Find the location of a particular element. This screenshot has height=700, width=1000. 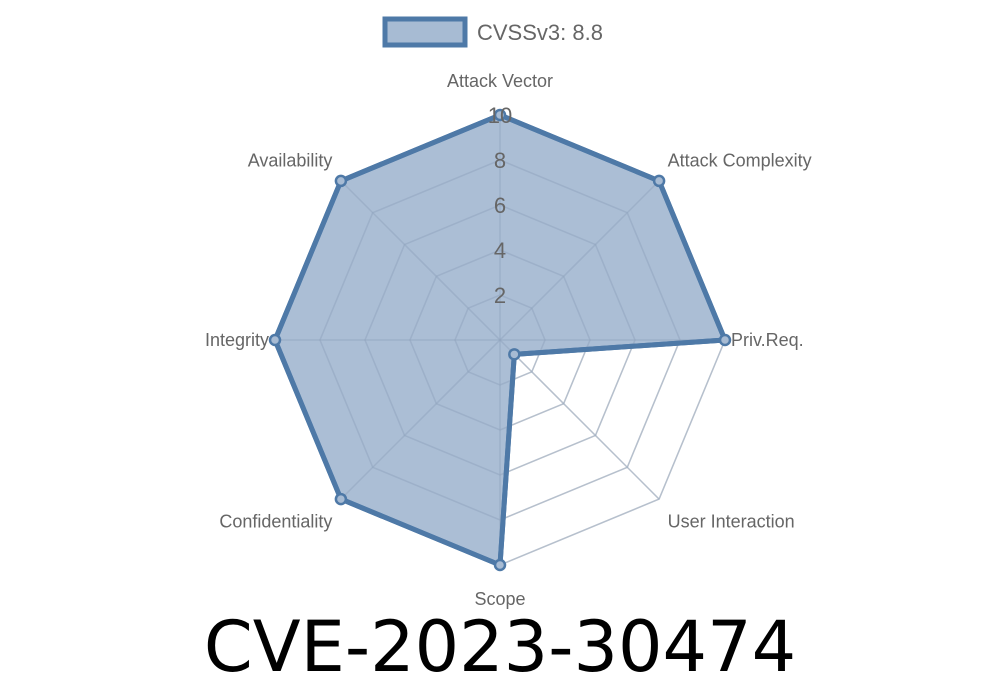

legend-label: CVSSv3: 8.8 is located at coordinates (540, 32).